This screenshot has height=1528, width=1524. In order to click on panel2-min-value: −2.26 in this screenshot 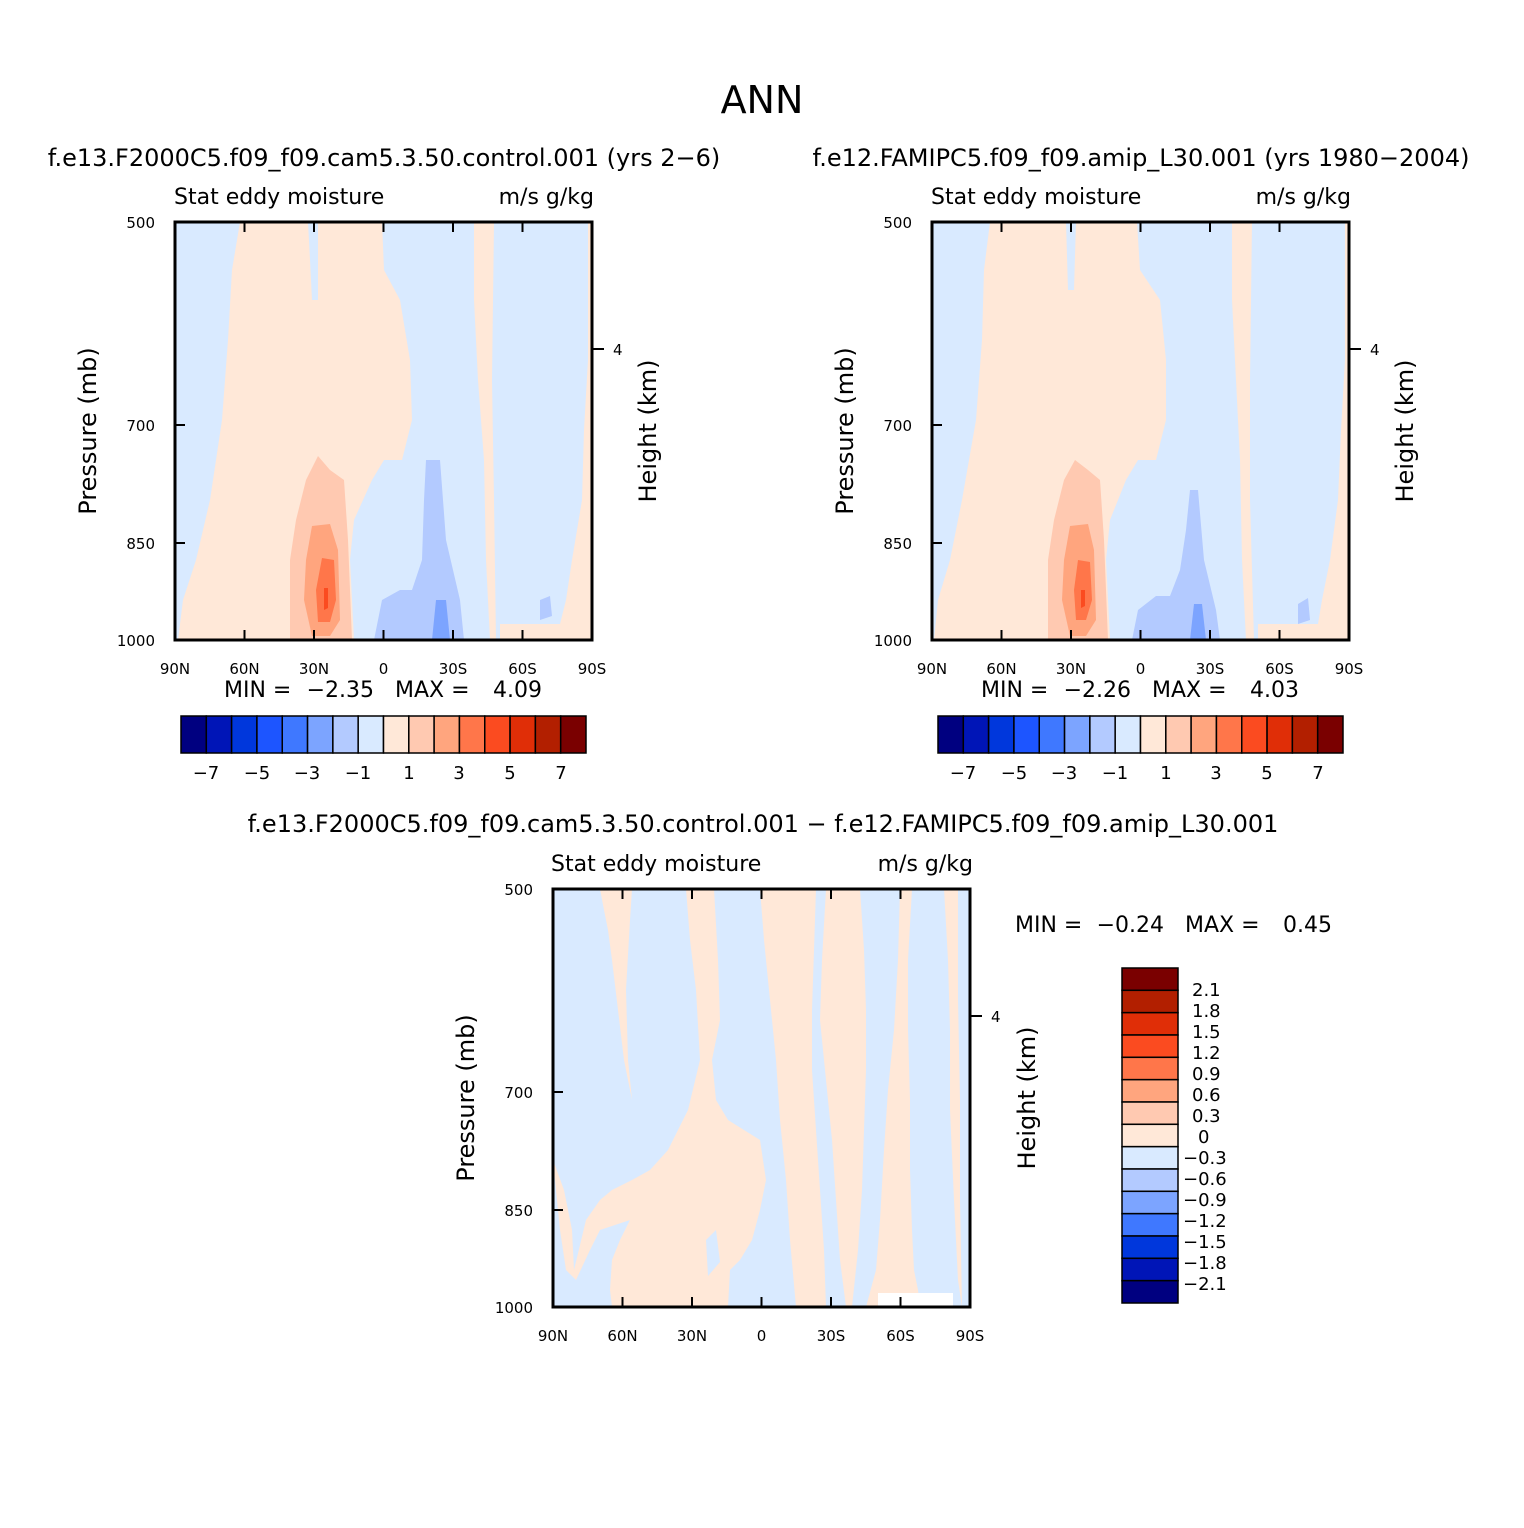, I will do `click(1097, 690)`.